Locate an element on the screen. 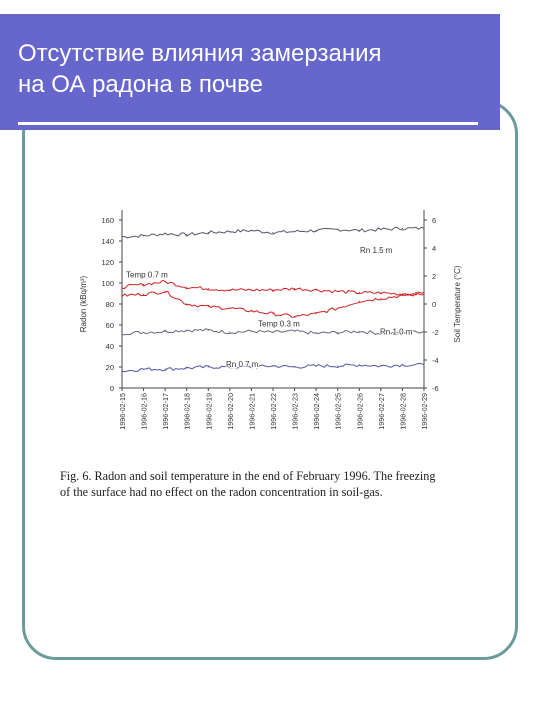  y-tick-label-left: 100 is located at coordinates (107, 283).